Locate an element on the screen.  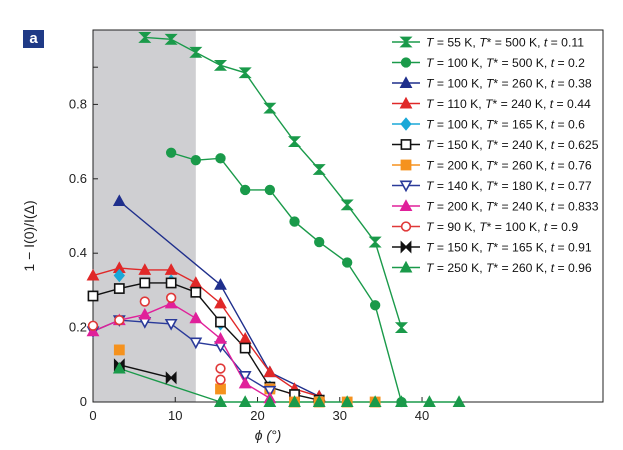
shaded-region is located at coordinates (144, 216).